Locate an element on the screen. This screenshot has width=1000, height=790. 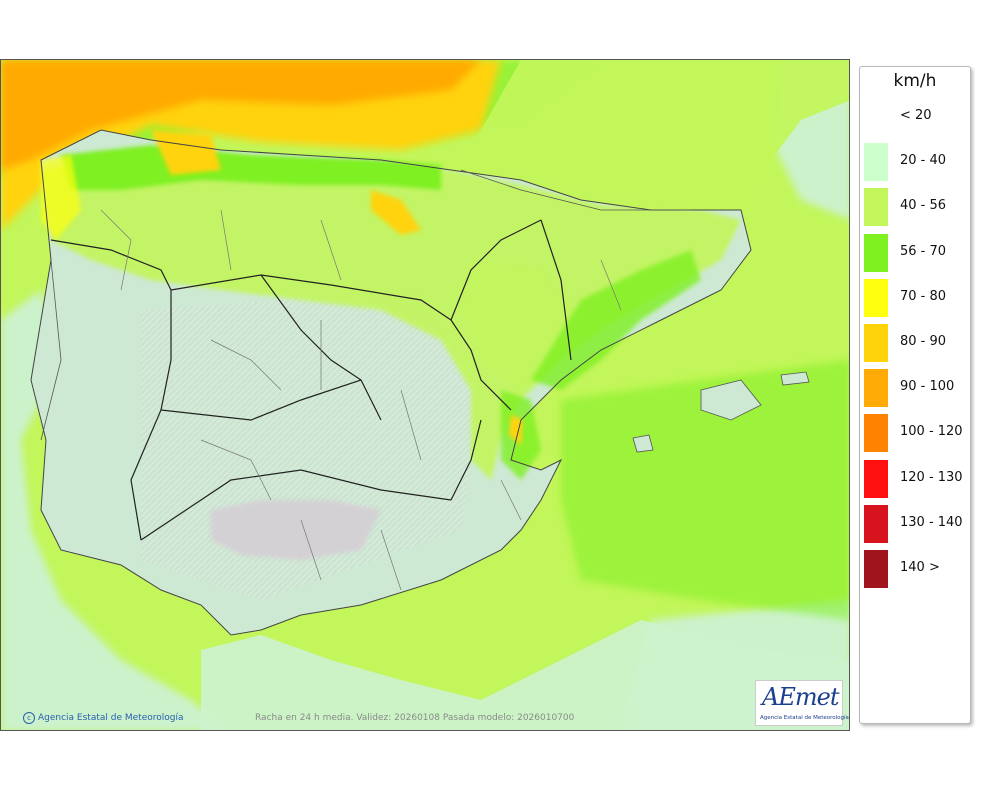
atlantic-strong-gust-zone is located at coordinates (241, 115).